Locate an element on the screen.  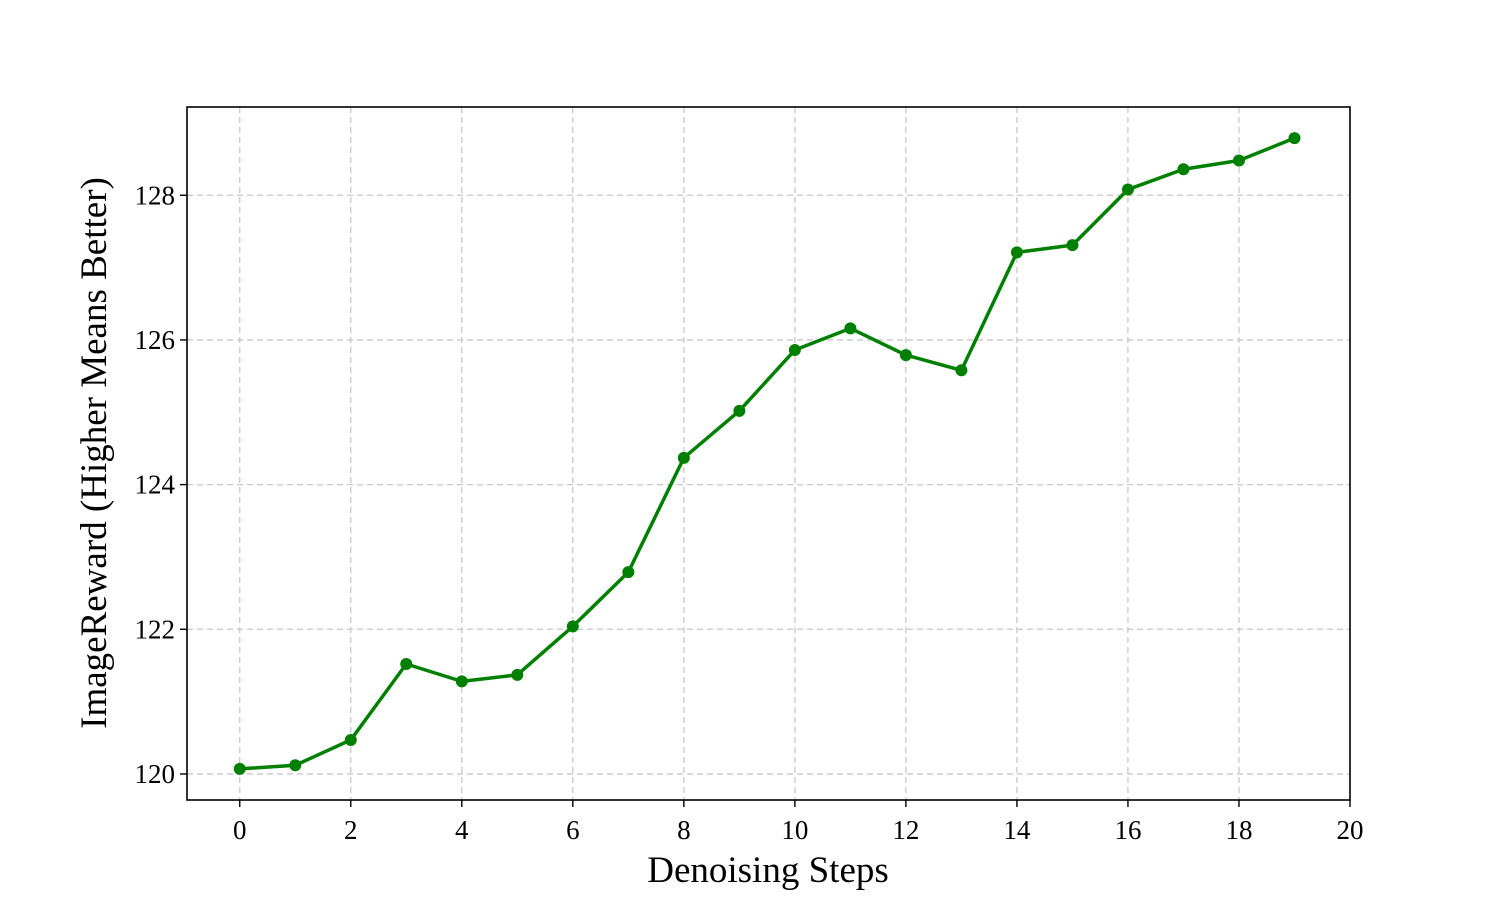
y-axis-label: ImageReward (Higher Means Better) is located at coordinates (94, 453).